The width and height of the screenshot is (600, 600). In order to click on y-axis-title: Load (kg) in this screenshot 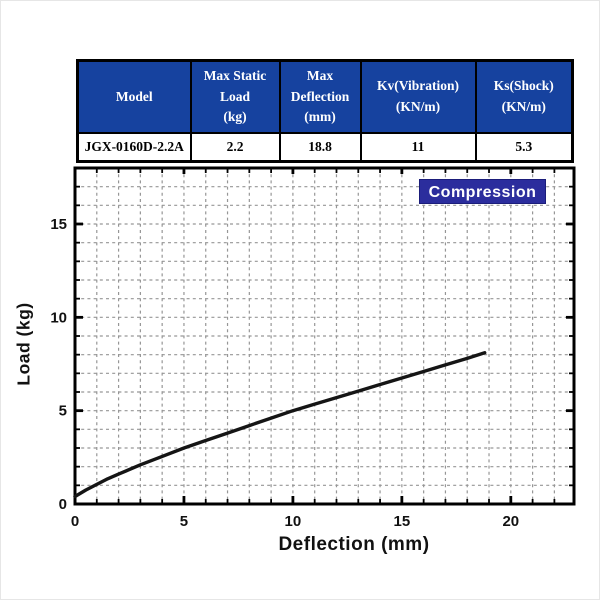, I will do `click(23, 344)`.